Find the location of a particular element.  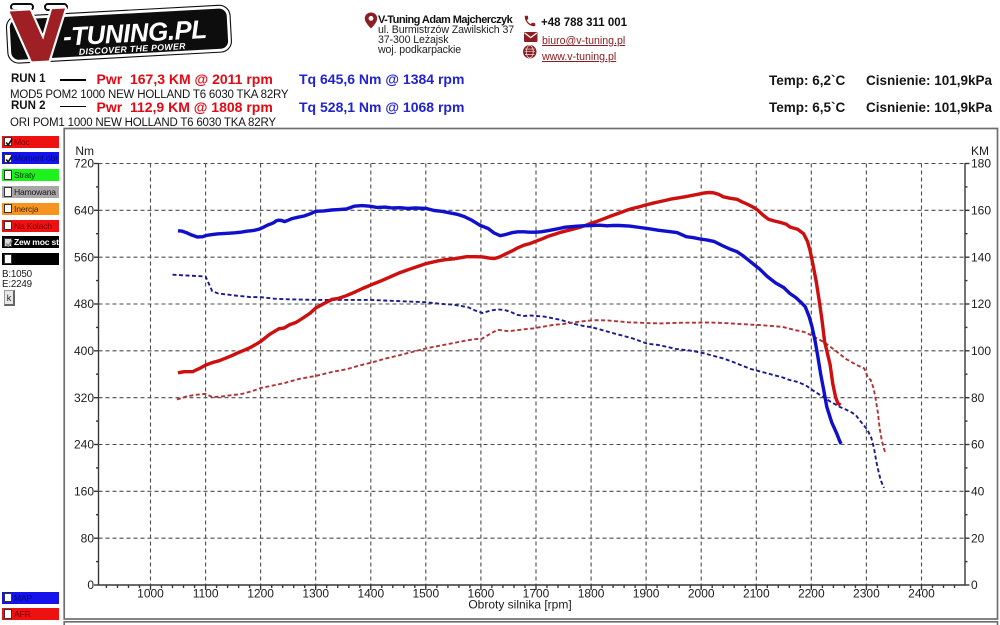

svg-text: KM is located at coordinates (980, 151).